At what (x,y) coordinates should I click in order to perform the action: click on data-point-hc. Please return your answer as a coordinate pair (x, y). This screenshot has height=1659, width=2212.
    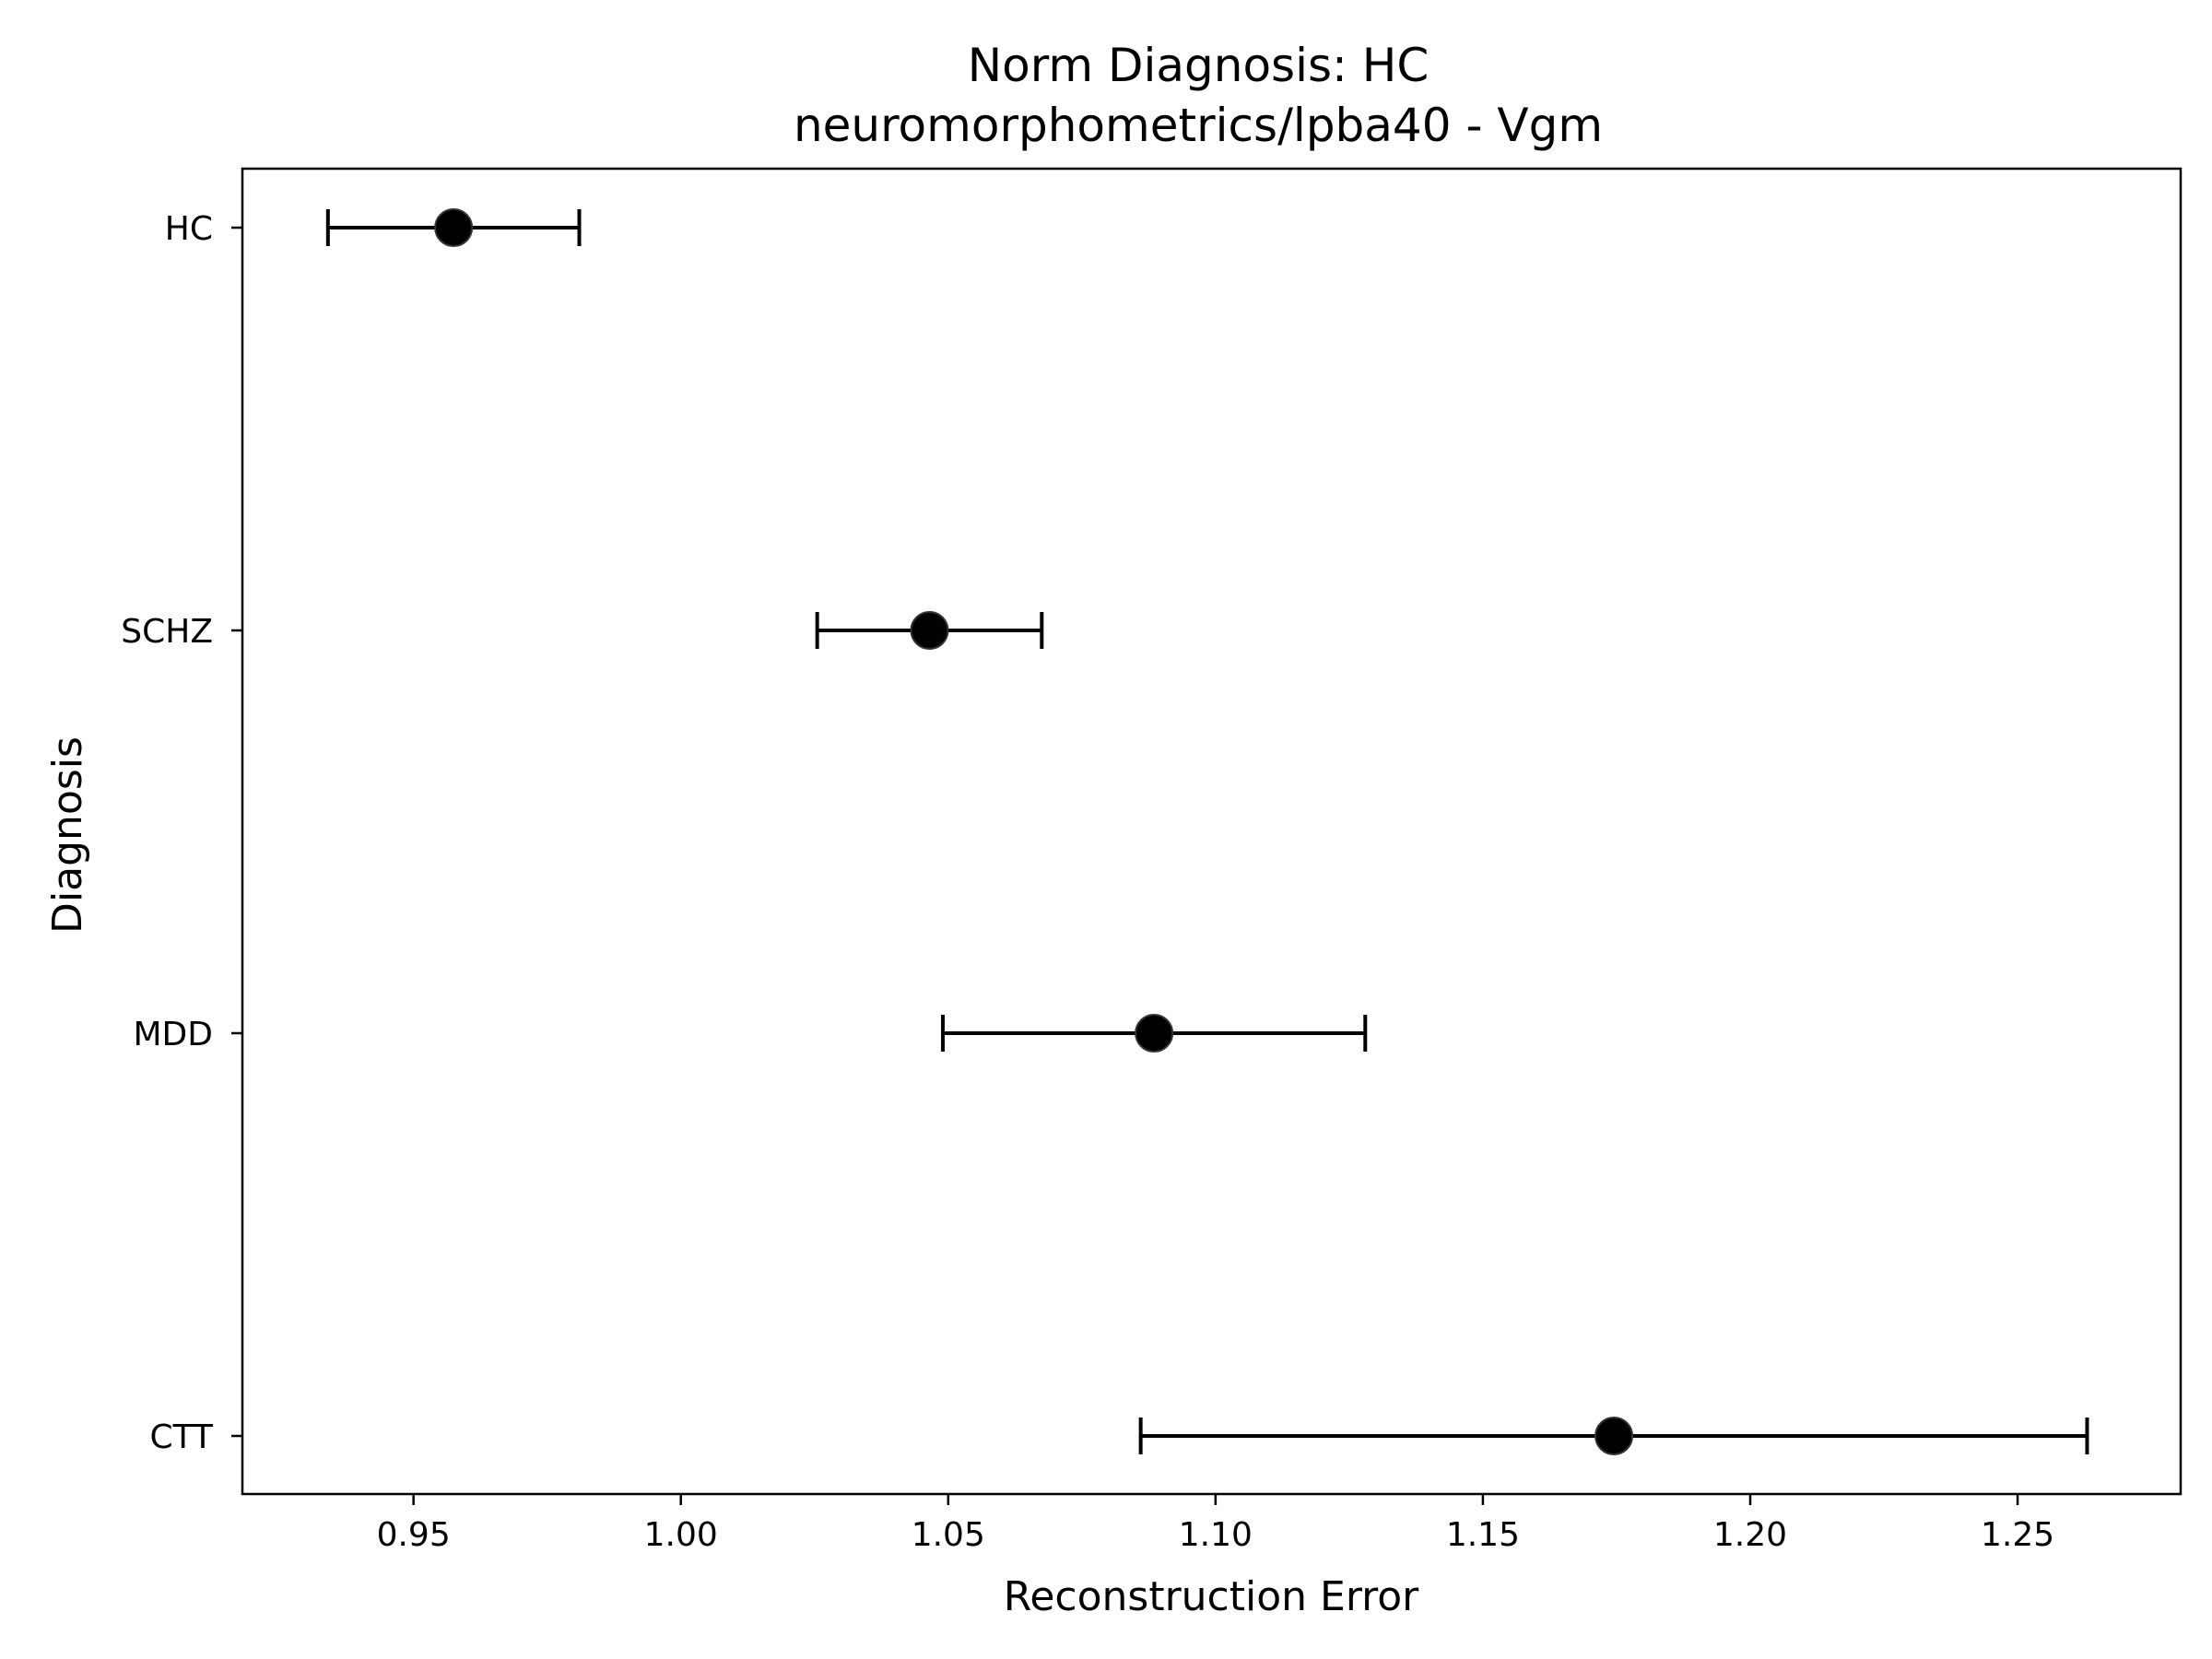
    Looking at the image, I should click on (454, 227).